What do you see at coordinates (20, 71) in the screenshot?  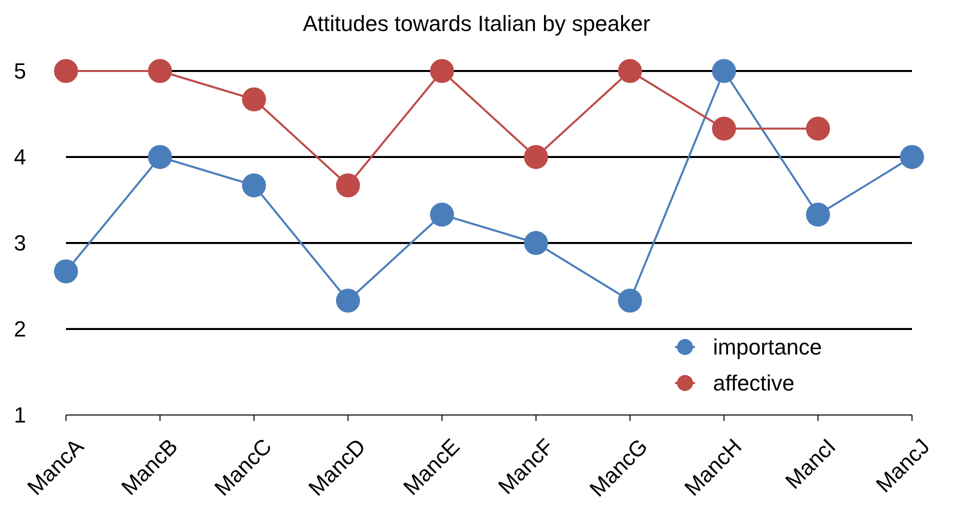 I see `y-tick-label: 5` at bounding box center [20, 71].